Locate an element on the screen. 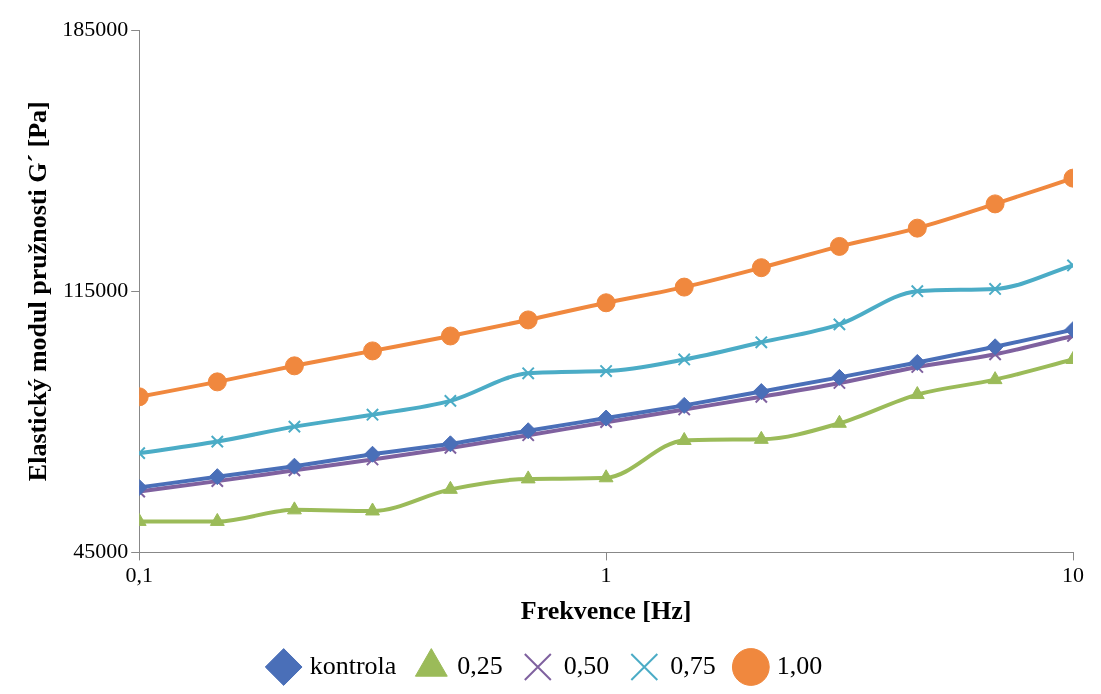  legend-label: kontrola is located at coordinates (353, 665).